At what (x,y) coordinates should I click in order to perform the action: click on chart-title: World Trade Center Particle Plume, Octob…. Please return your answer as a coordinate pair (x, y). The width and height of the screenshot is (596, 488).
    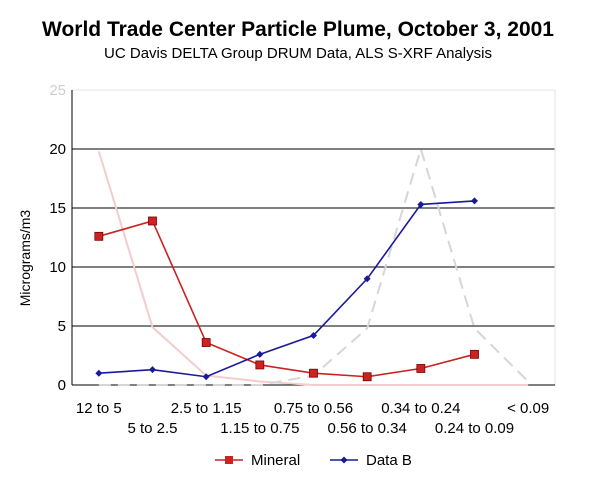
    Looking at the image, I should click on (298, 29).